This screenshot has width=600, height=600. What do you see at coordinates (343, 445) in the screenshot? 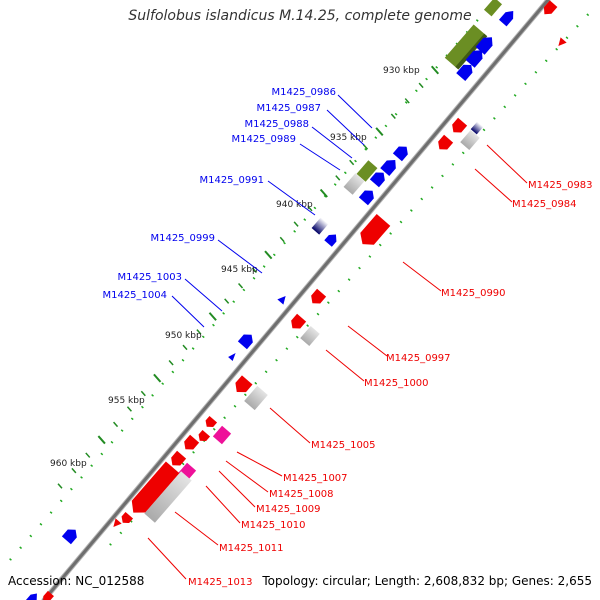
I see `reverse-gene-label: M1425_1005` at bounding box center [343, 445].